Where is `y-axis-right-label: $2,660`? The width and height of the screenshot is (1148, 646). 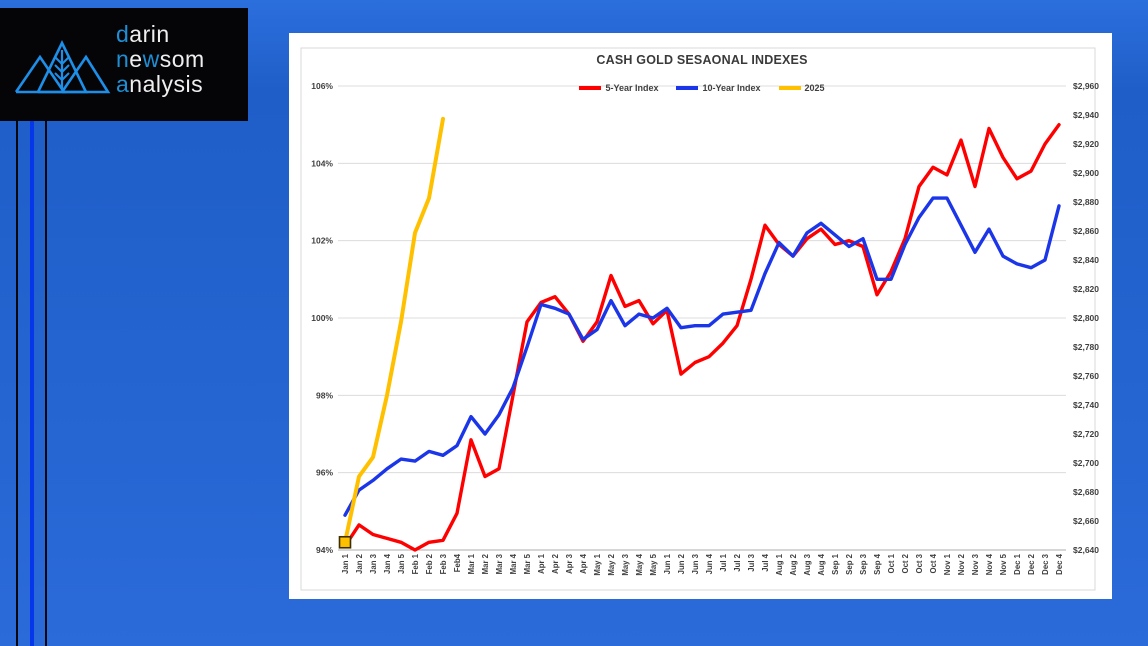
y-axis-right-label: $2,660 is located at coordinates (1086, 521).